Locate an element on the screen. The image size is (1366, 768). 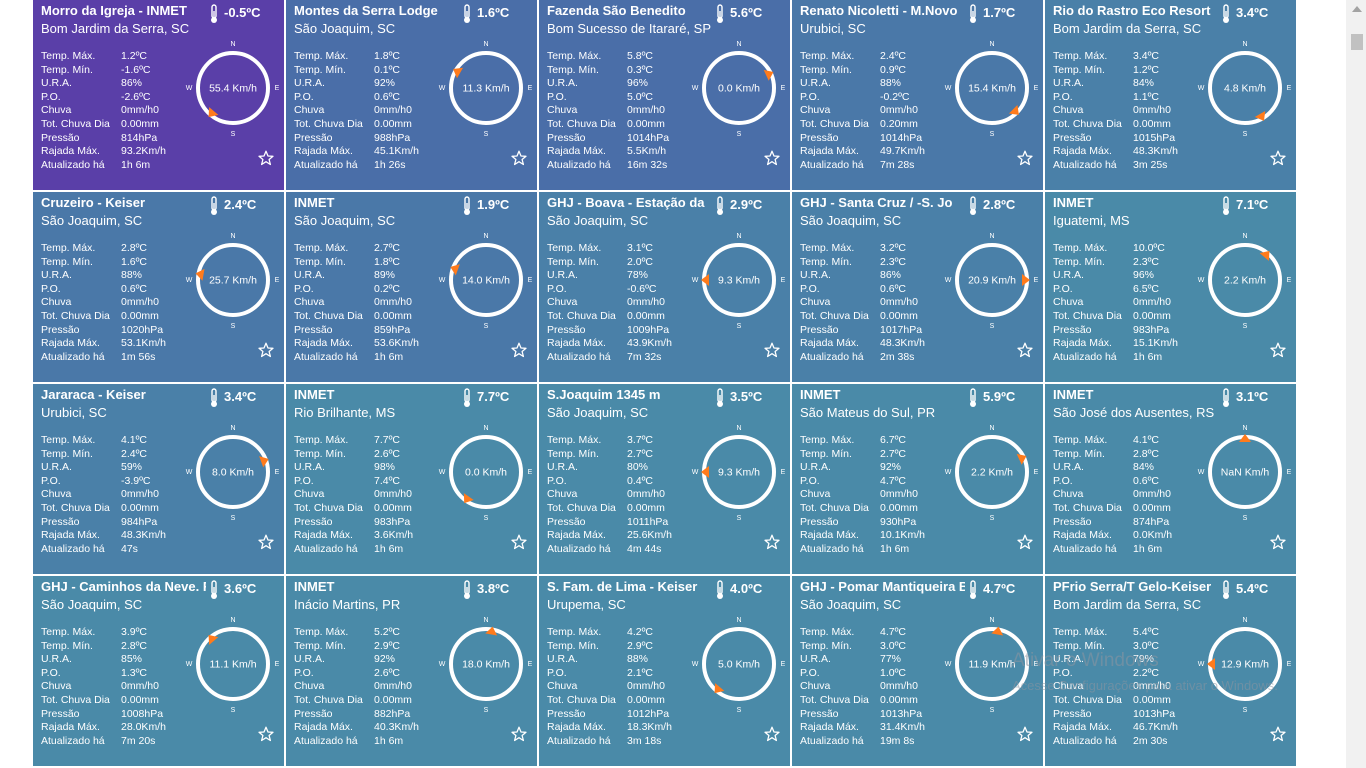
stat-value: 0.00mm is located at coordinates (140, 123).